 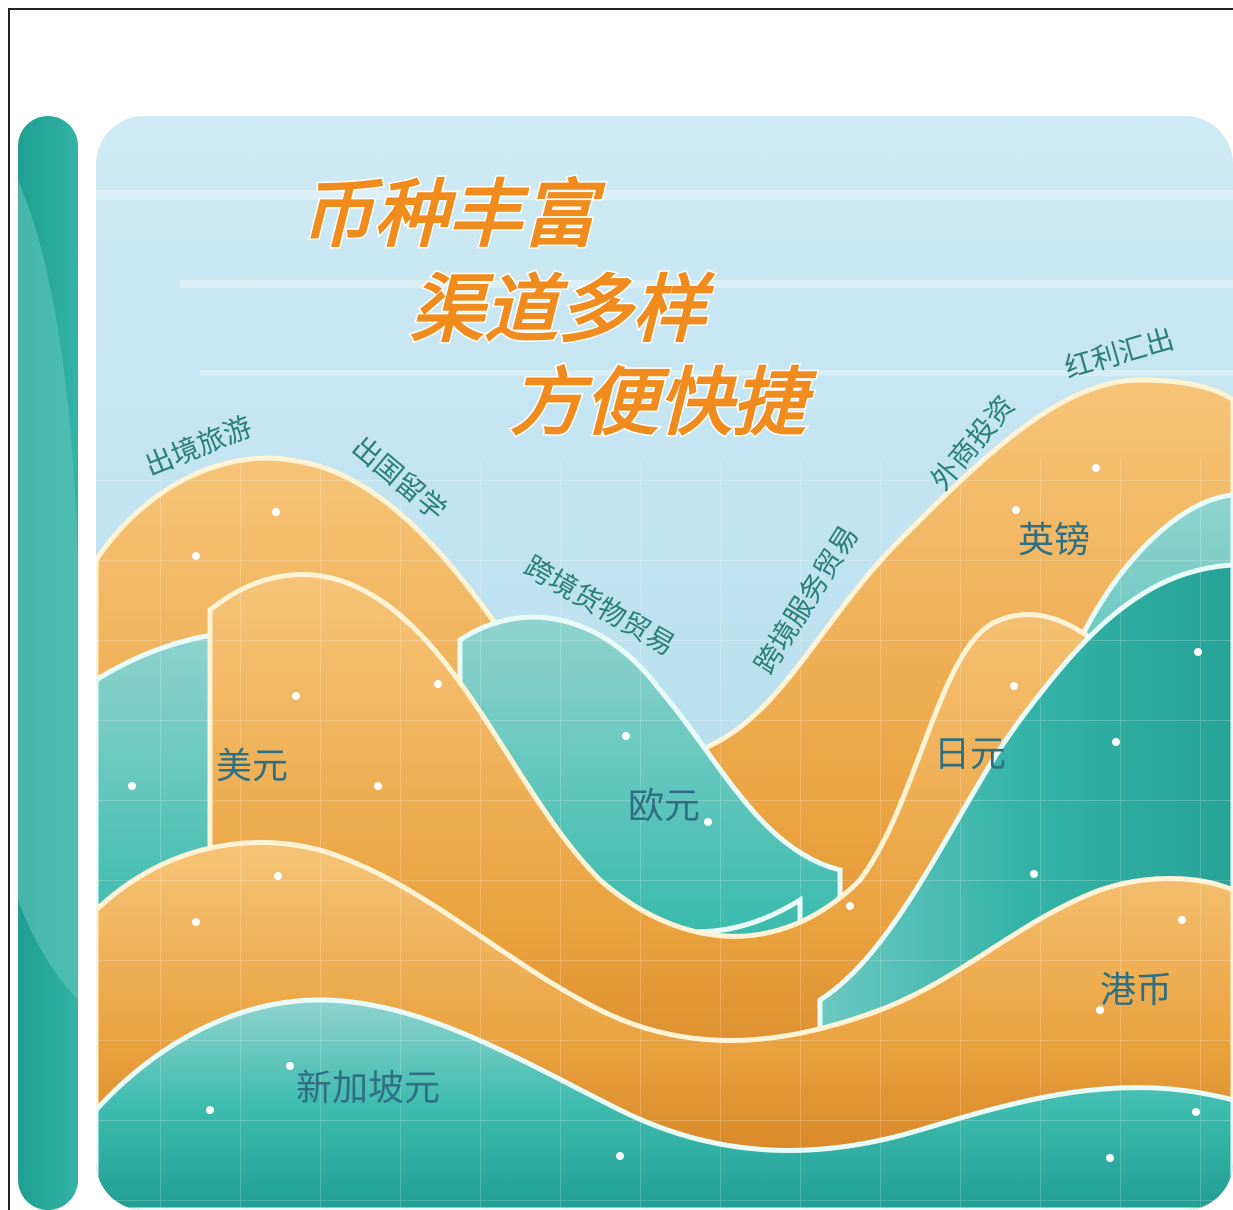 I want to click on currency-label-sgd: 新加坡元, so click(x=368, y=1088).